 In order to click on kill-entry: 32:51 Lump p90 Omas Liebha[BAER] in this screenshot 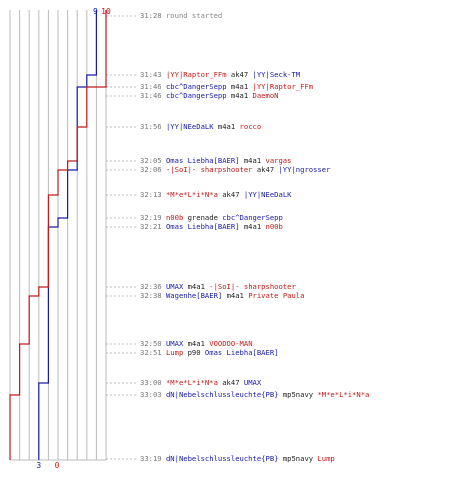, I will do `click(209, 352)`.